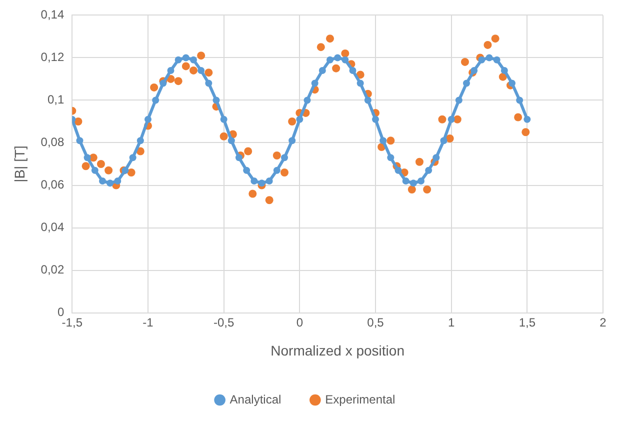 Image resolution: width=621 pixels, height=424 pixels. What do you see at coordinates (148, 322) in the screenshot?
I see `x-tick-label: -1` at bounding box center [148, 322].